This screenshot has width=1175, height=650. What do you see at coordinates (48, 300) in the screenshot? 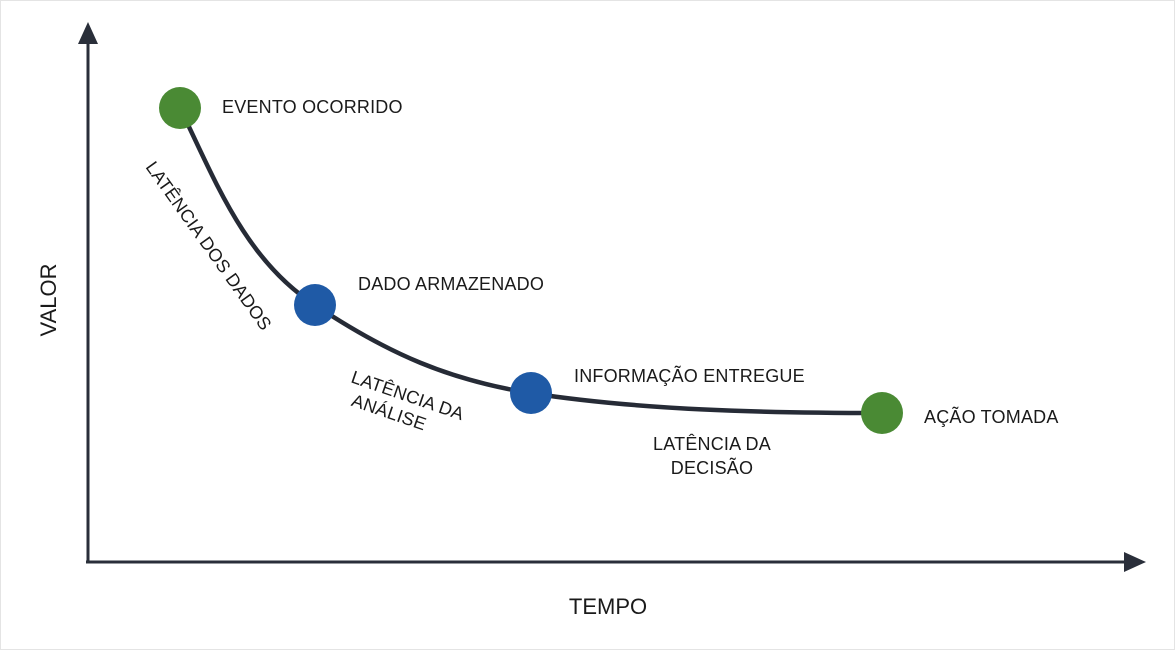
I see `y-axis-label: VALOR` at bounding box center [48, 300].